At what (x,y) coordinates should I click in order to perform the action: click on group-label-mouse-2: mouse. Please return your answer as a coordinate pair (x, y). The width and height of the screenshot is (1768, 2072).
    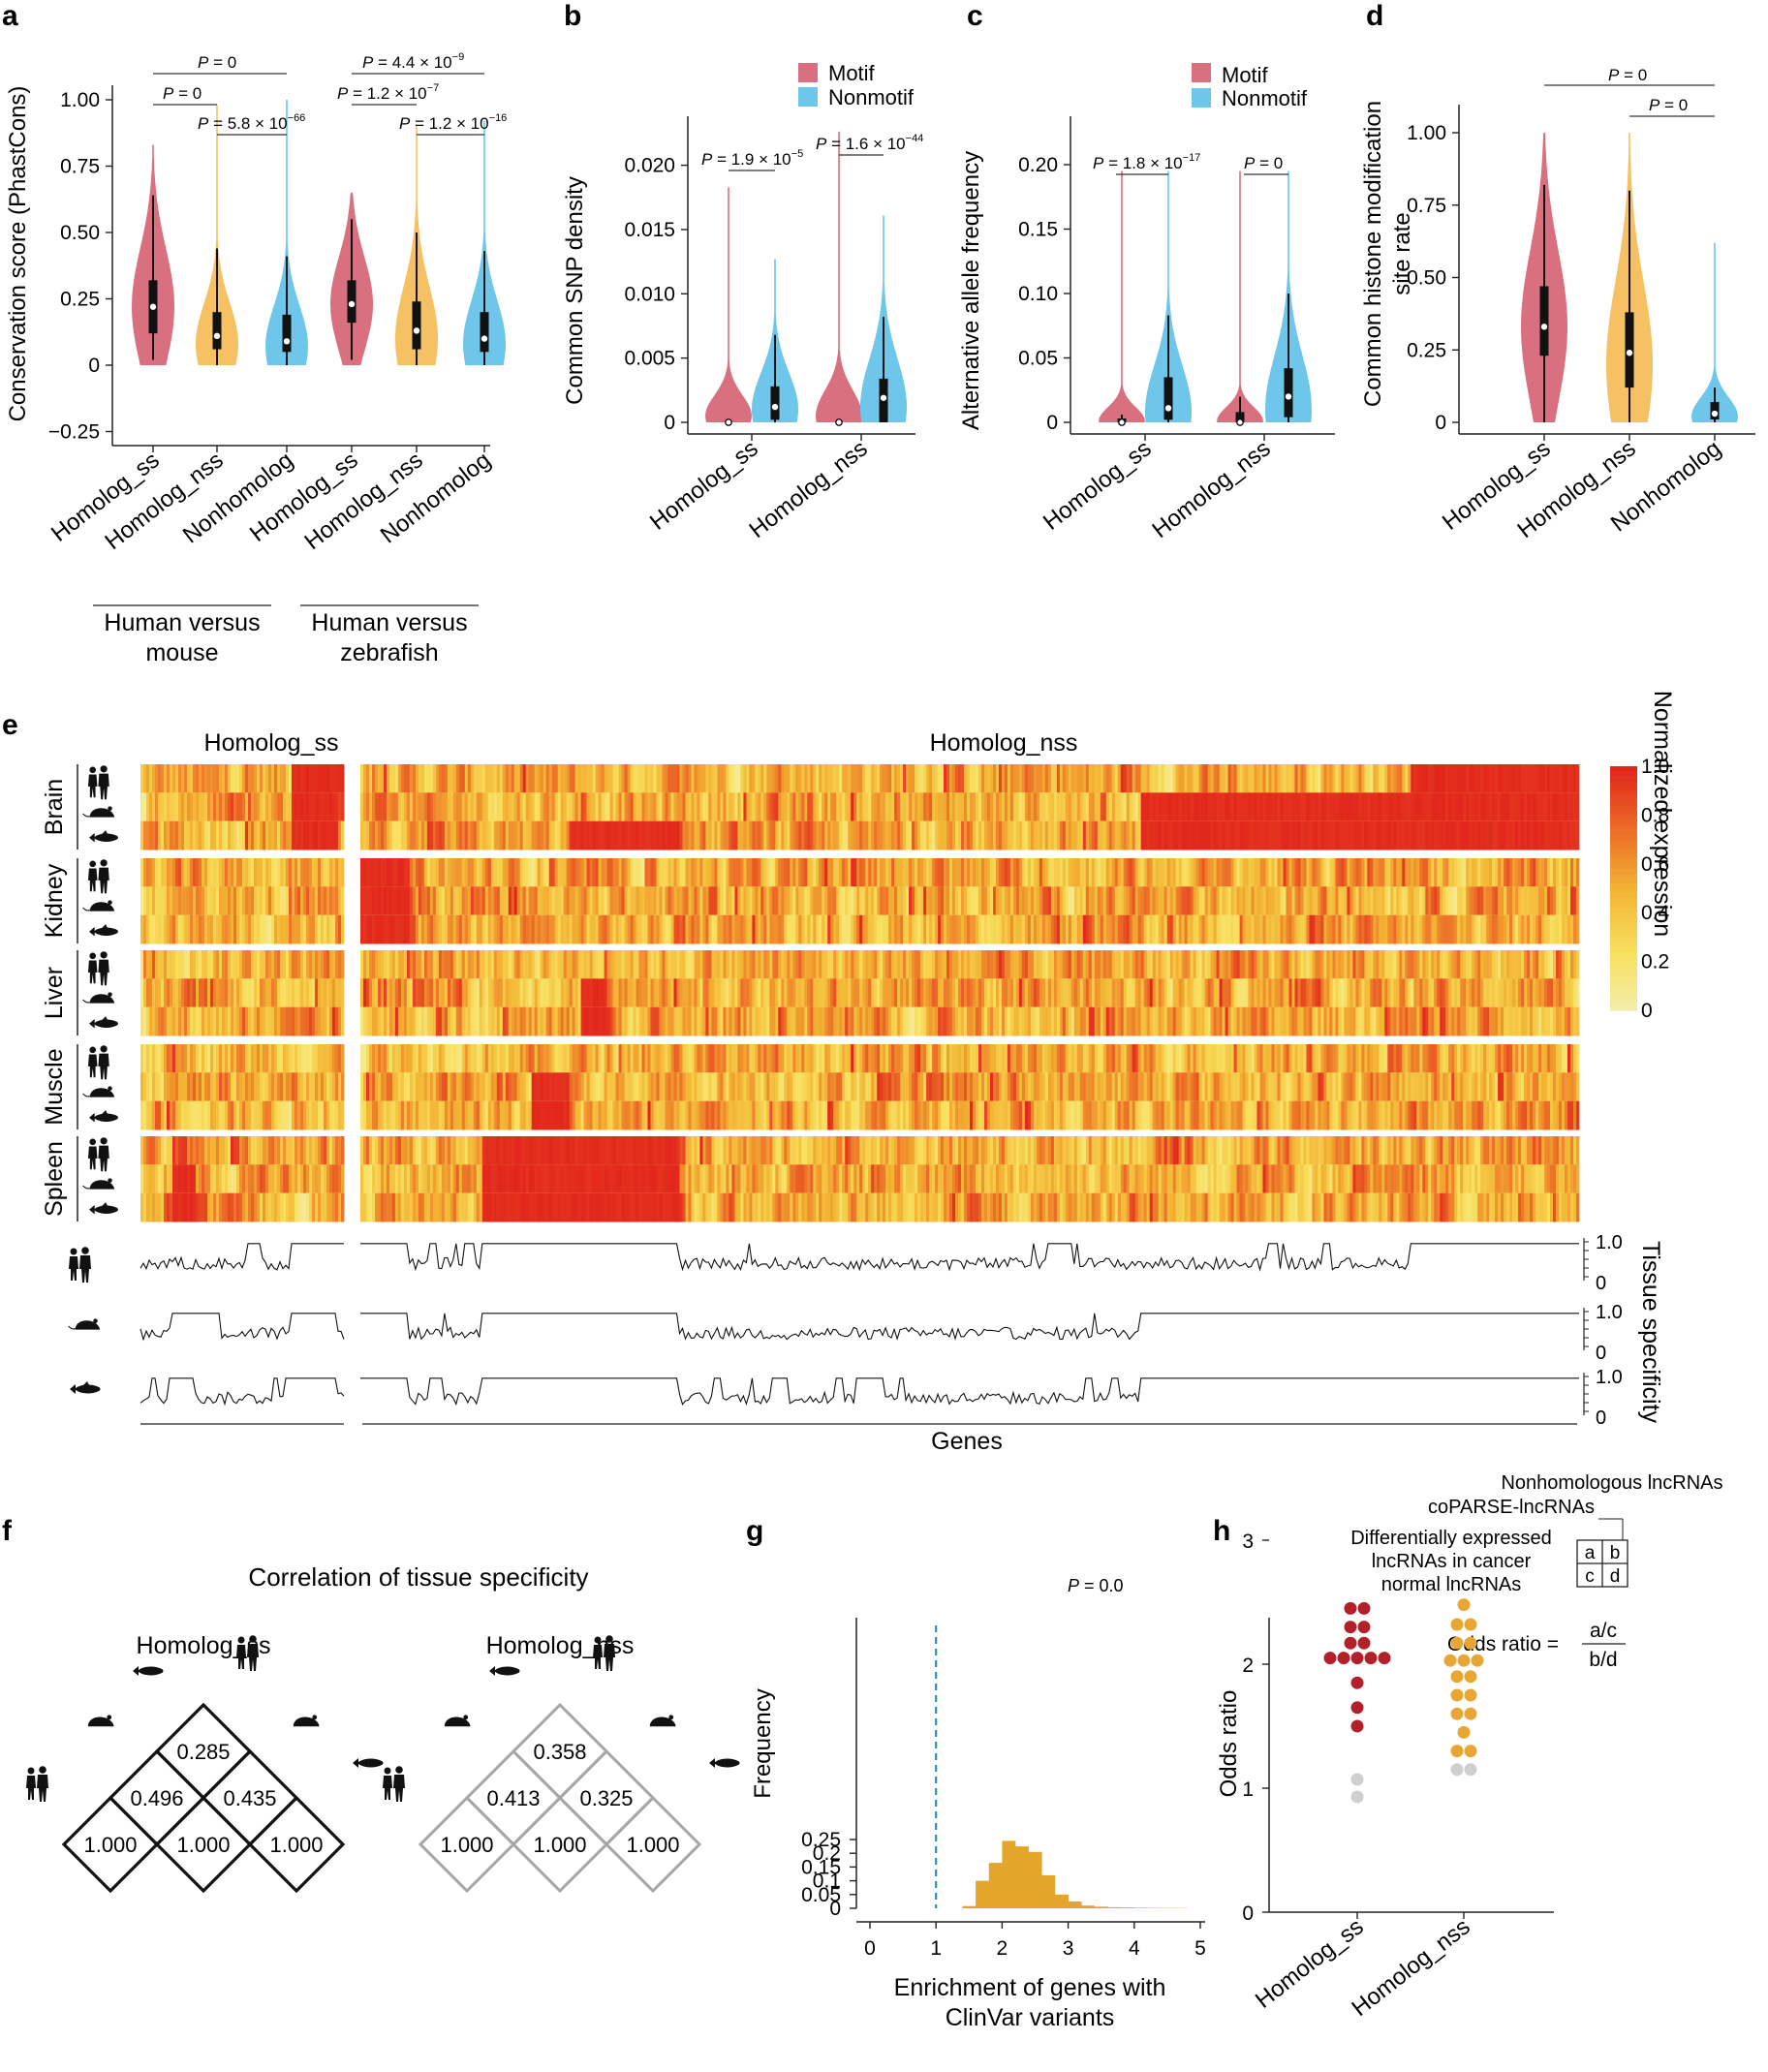
    Looking at the image, I should click on (182, 652).